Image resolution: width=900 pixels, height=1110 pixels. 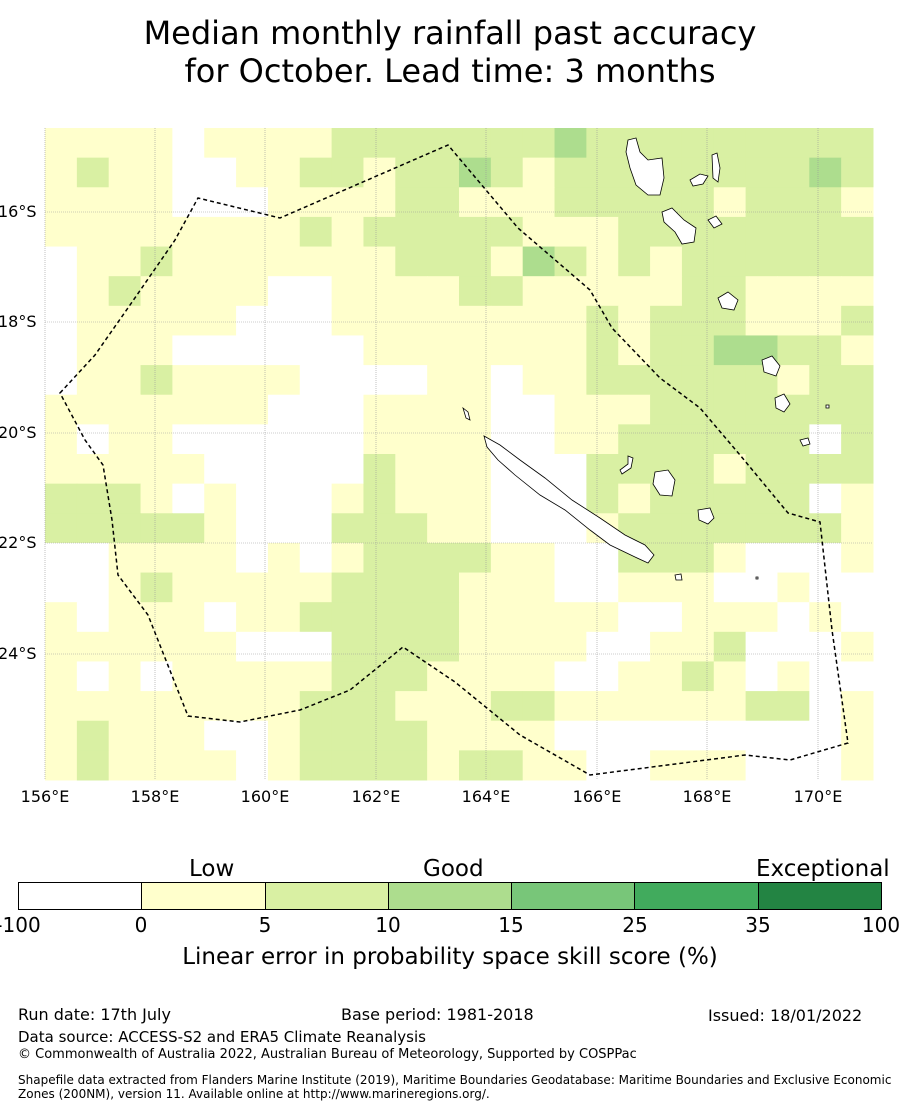 What do you see at coordinates (757, 578) in the screenshot?
I see `hunter-island` at bounding box center [757, 578].